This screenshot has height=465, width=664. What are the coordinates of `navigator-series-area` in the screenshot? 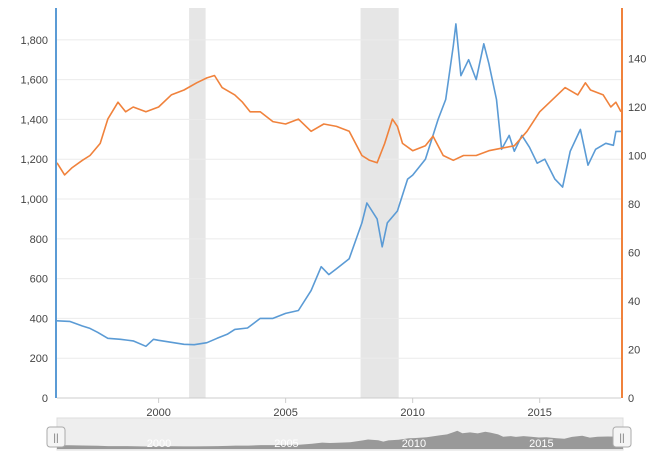 It's located at (340, 439).